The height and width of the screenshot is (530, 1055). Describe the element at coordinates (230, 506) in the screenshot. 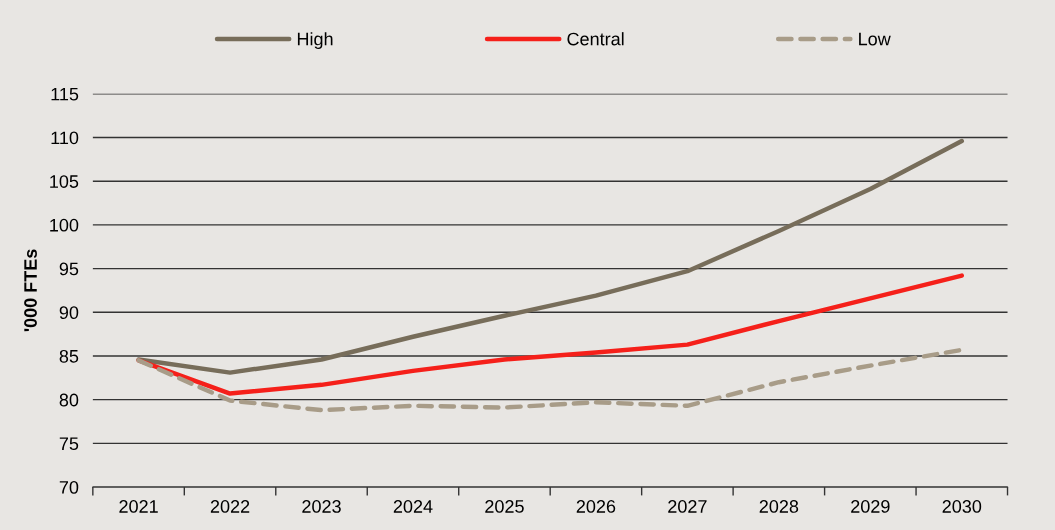

I see `x-tick-label: 2022` at that location.